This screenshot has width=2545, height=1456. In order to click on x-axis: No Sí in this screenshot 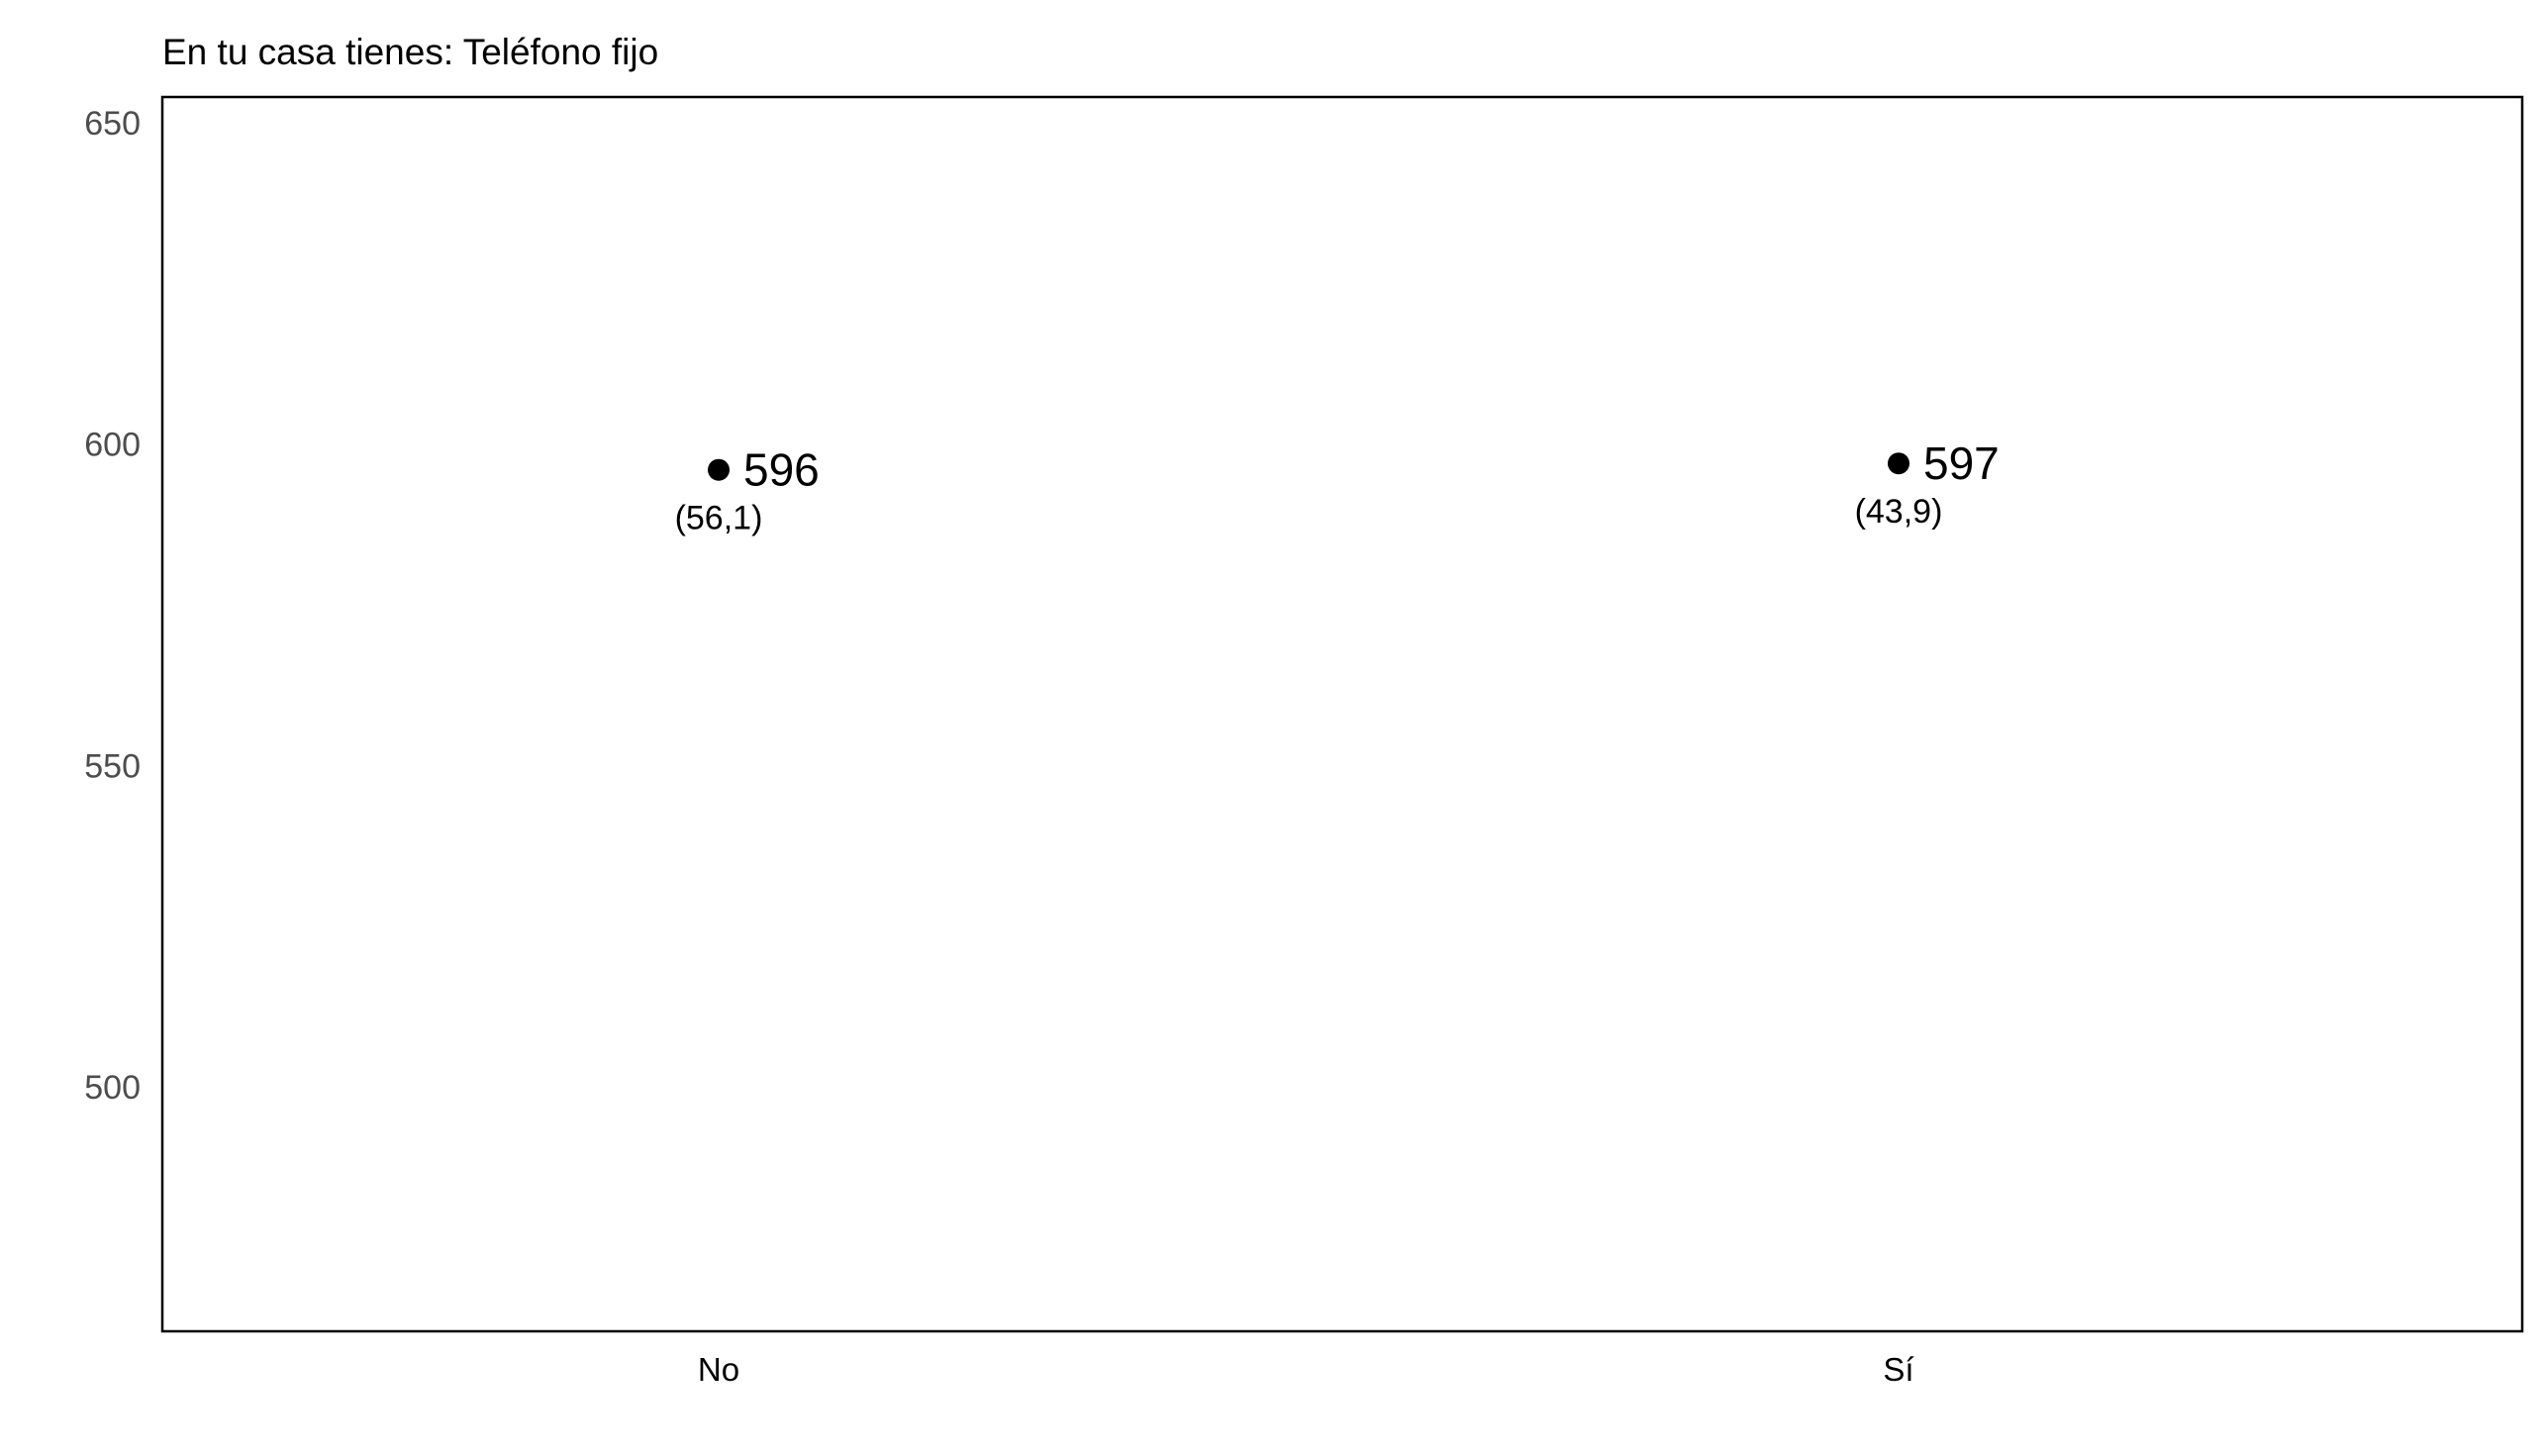, I will do `click(1306, 1369)`.